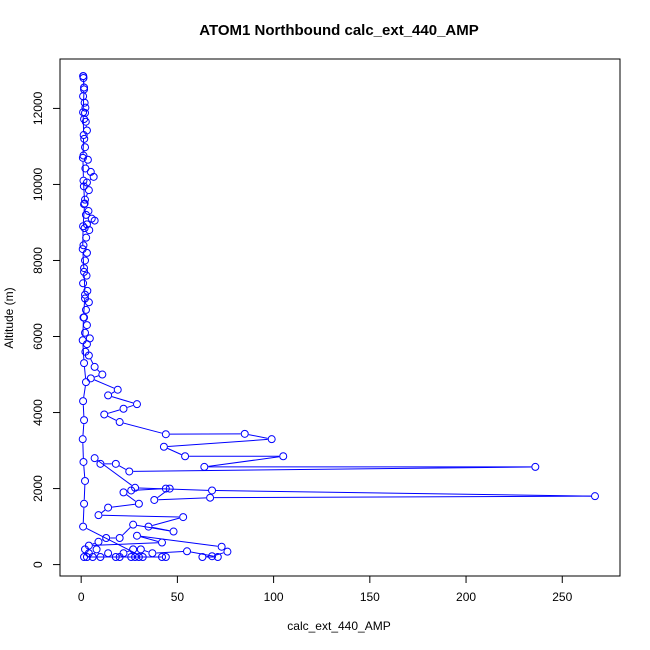 This screenshot has width=650, height=650. I want to click on y-tick-label: 2000, so click(38, 488).